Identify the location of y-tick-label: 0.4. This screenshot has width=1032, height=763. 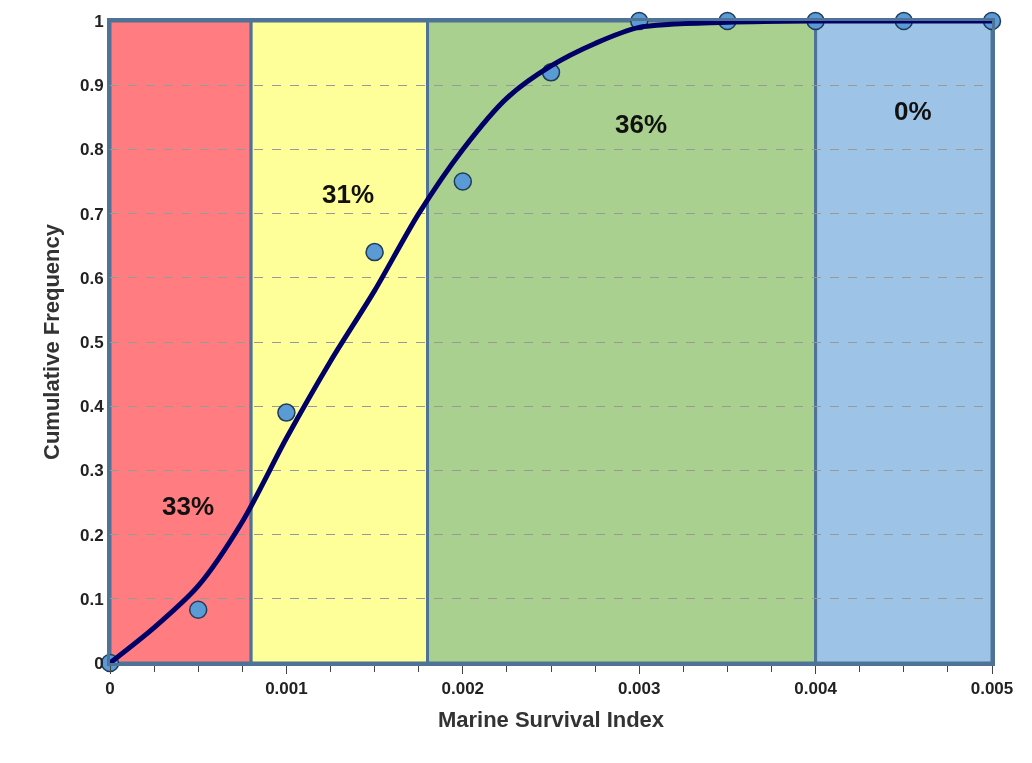
(92, 407).